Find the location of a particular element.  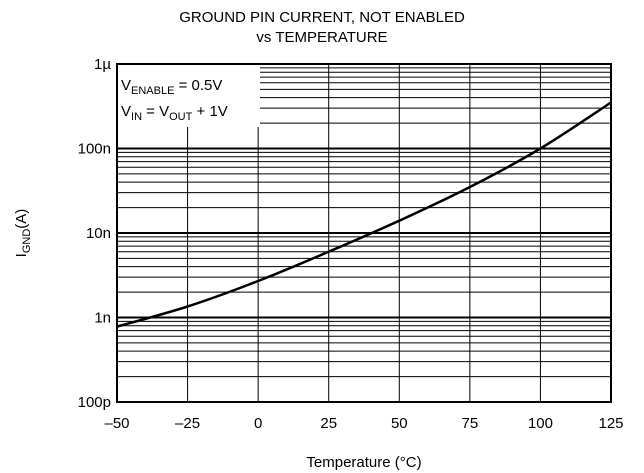

y-tick-label: 10n is located at coordinates (98, 233).